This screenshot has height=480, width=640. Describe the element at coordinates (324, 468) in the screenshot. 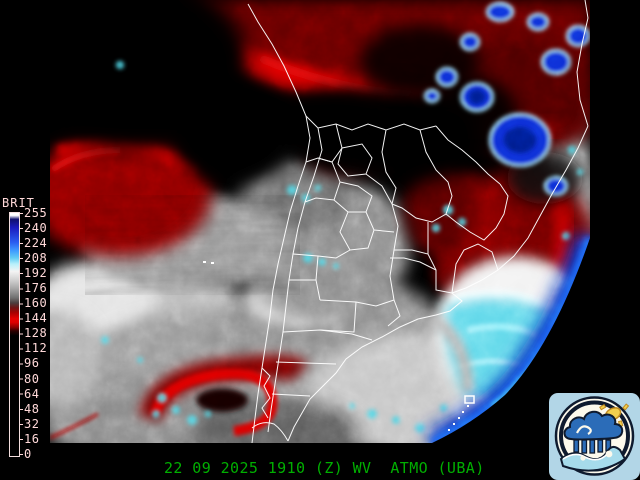

I see `timestamp-caption: 22 09 2025 1910 (Z) WV ATMO (UBA)` at that location.